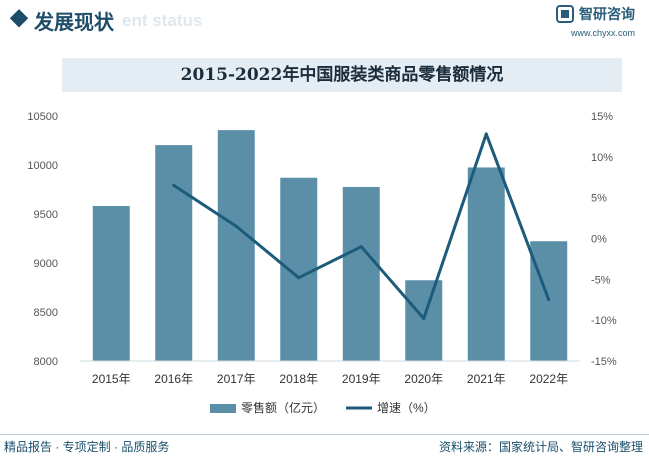 The height and width of the screenshot is (456, 649). I want to click on y-tick-label: 10500, so click(42, 117).